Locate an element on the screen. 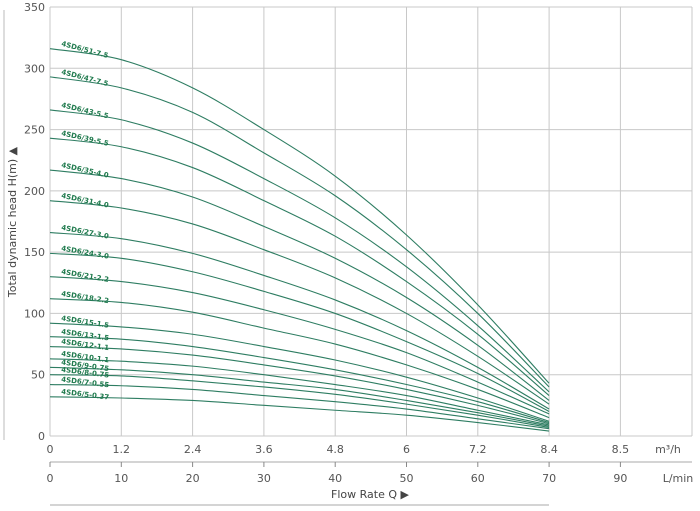 Image resolution: width=700 pixels, height=511 pixels. x-tick-label-secondary: 40 is located at coordinates (335, 478).